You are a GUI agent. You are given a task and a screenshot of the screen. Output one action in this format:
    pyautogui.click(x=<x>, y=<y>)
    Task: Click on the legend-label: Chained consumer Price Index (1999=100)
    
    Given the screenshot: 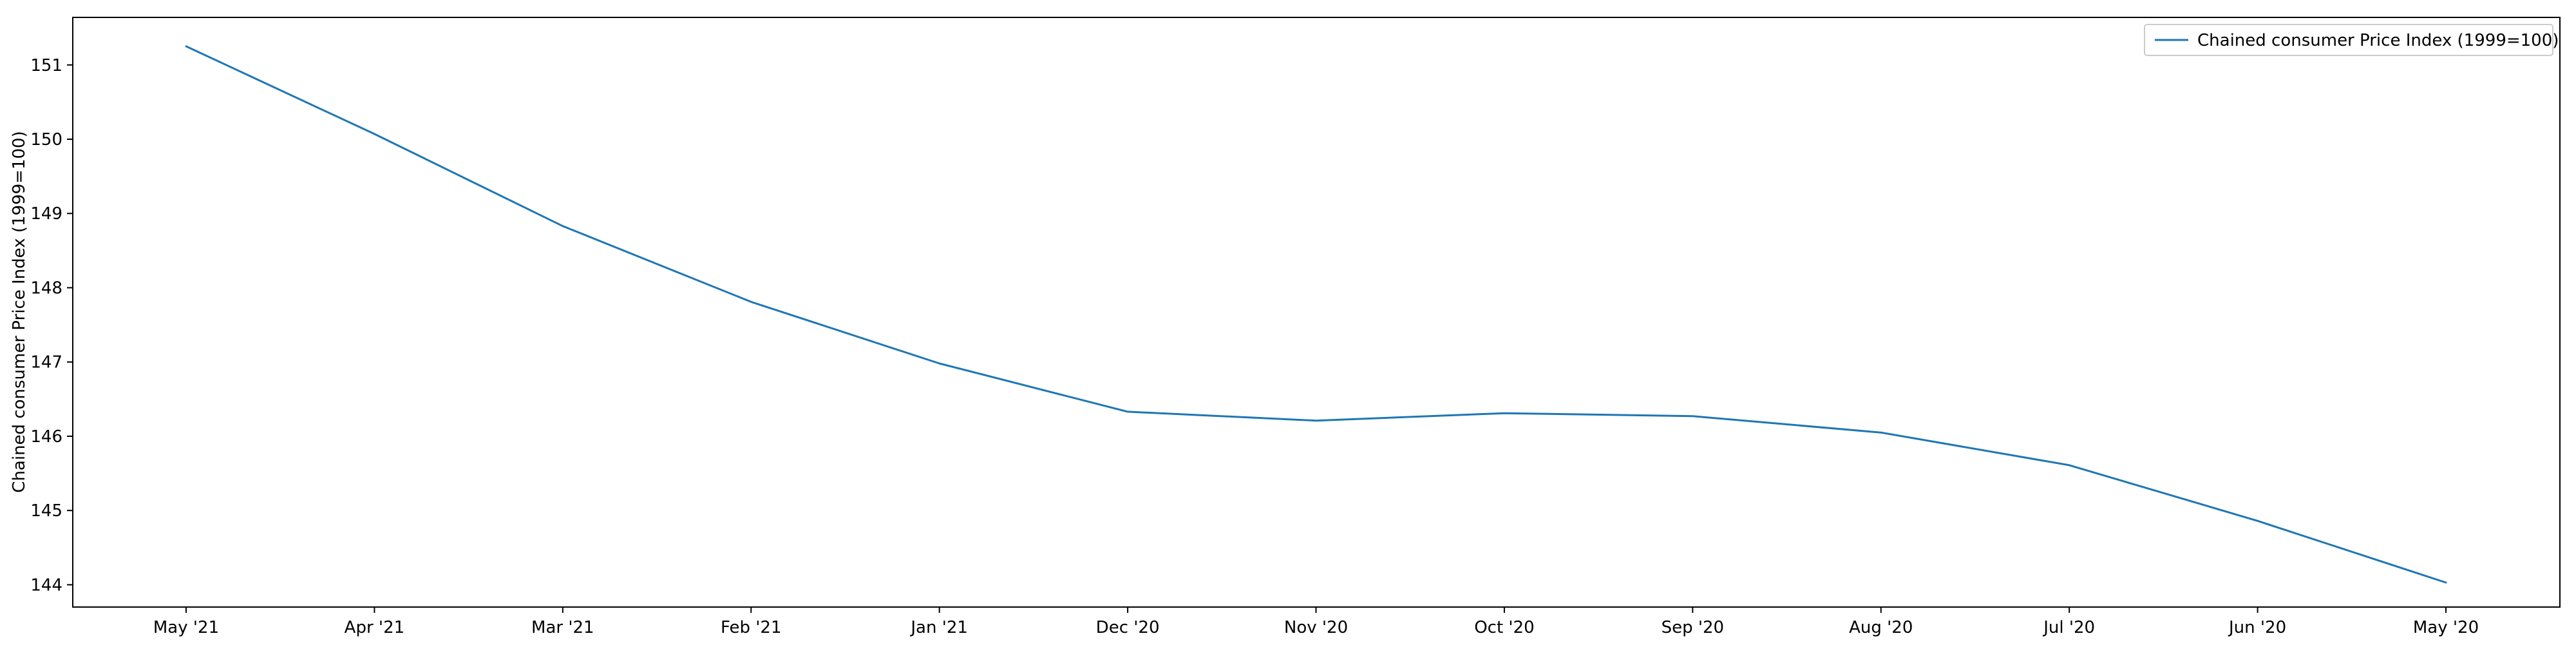 What is the action you would take?
    pyautogui.click(x=2378, y=40)
    